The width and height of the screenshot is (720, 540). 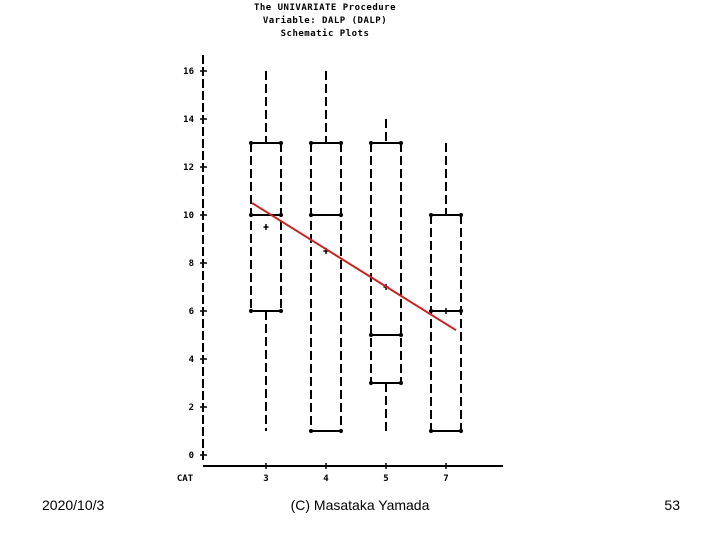 I want to click on y-tick-label: 0, so click(x=191, y=456).